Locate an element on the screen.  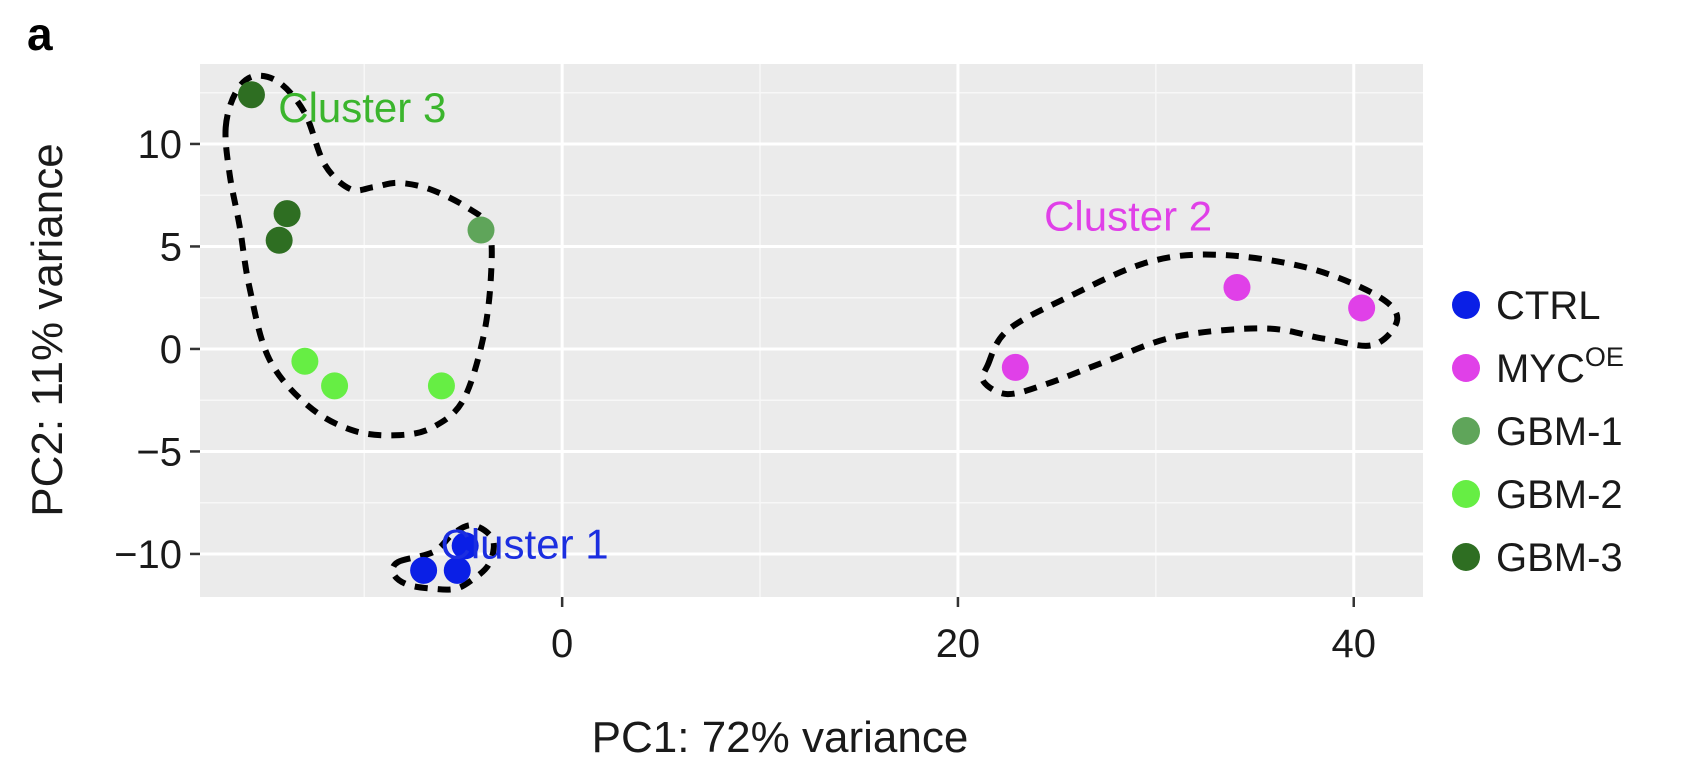
legend-label: MYCOE is located at coordinates (1560, 366).